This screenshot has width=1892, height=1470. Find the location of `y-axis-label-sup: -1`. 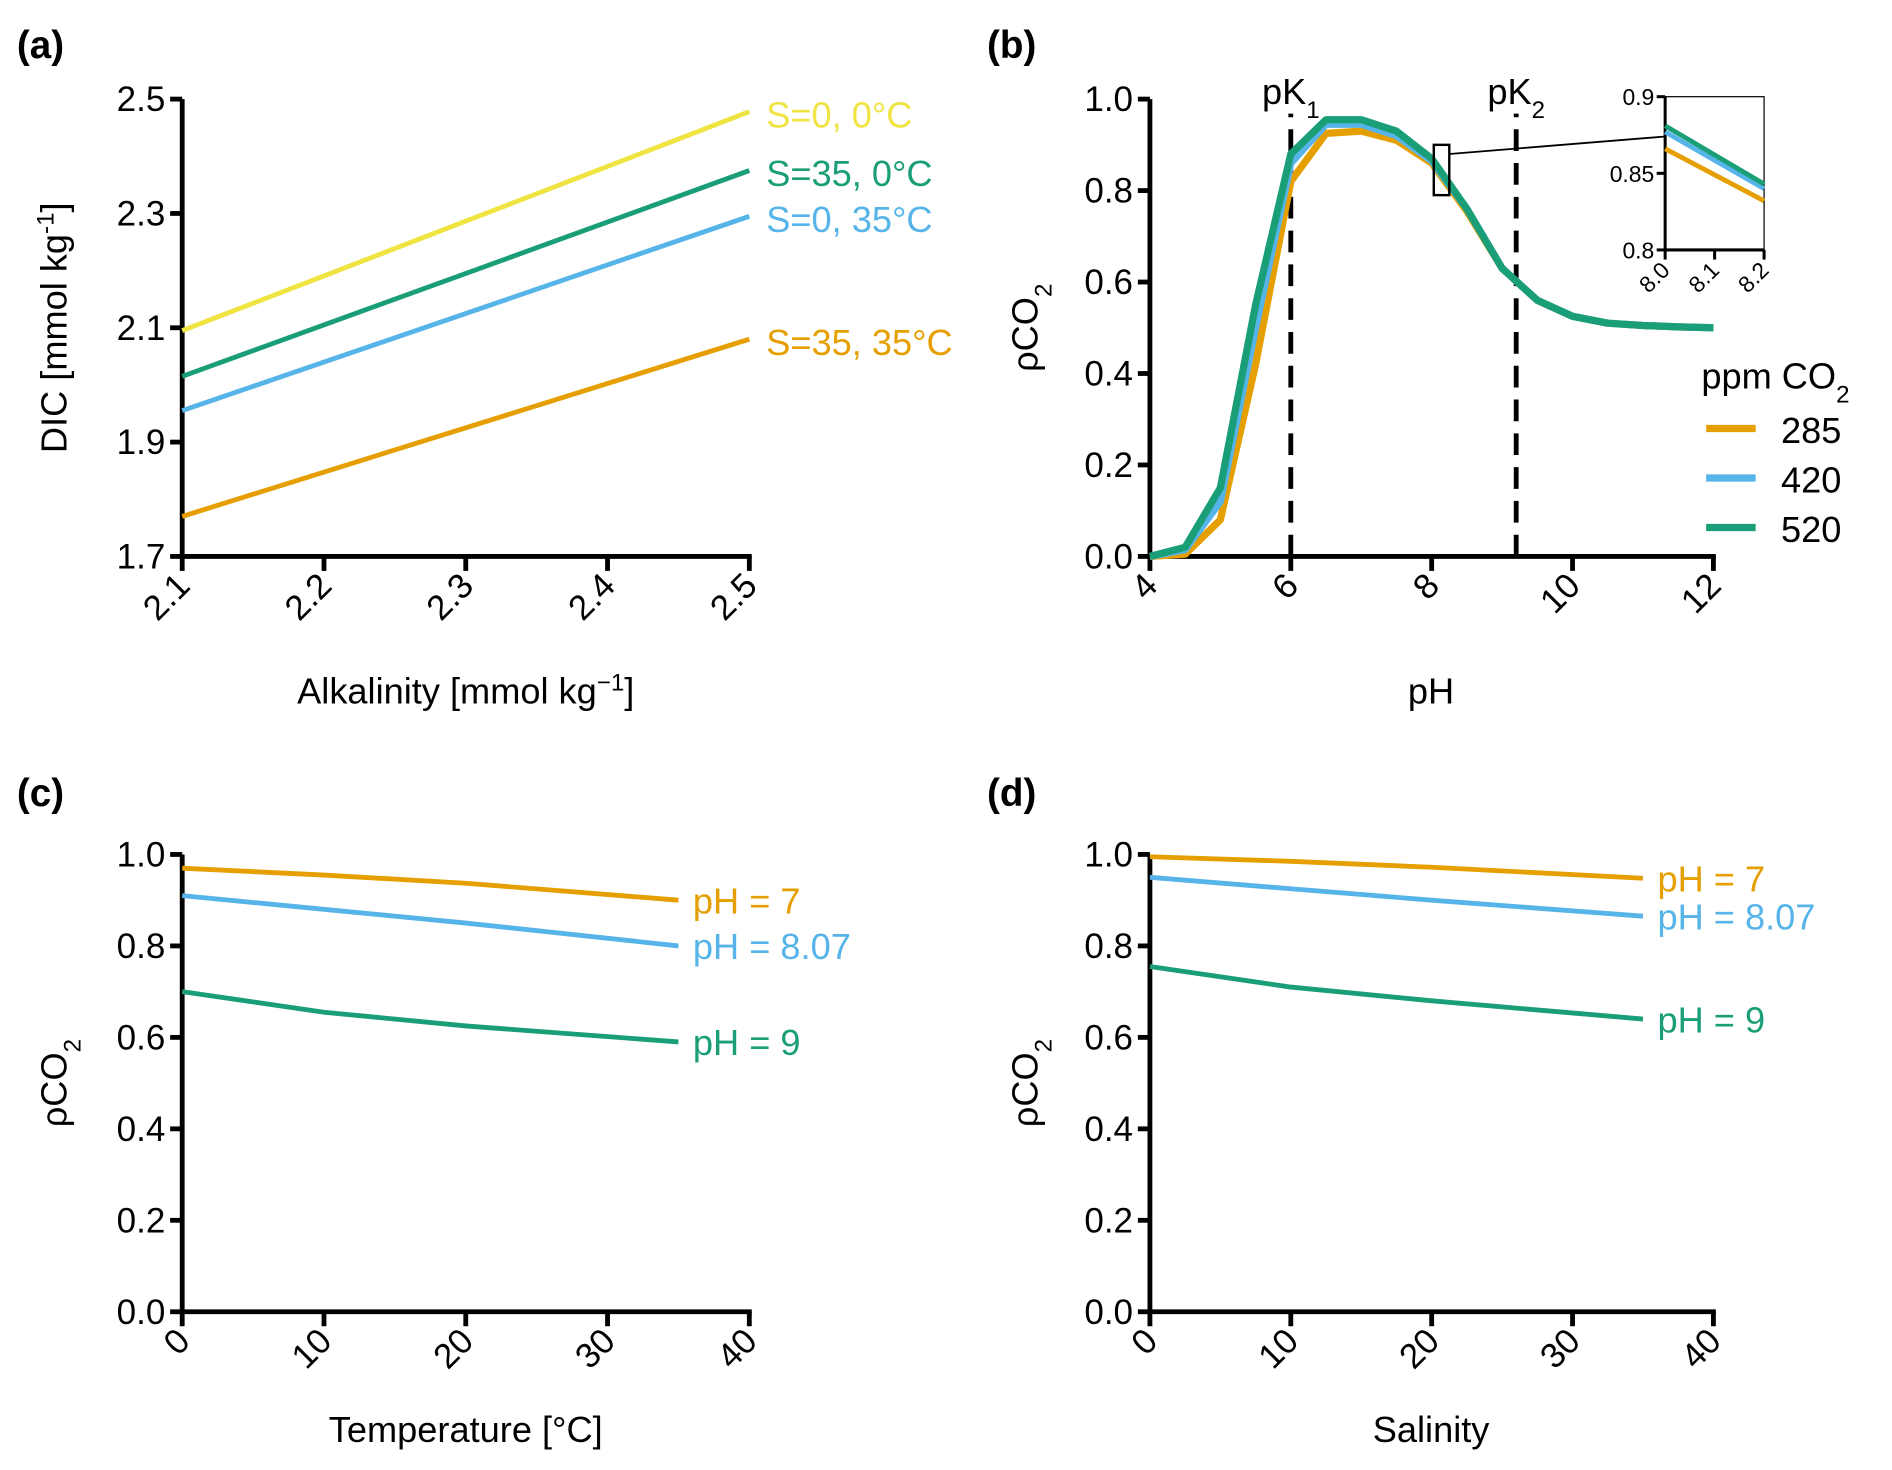

y-axis-label-sup: -1 is located at coordinates (45, 222).